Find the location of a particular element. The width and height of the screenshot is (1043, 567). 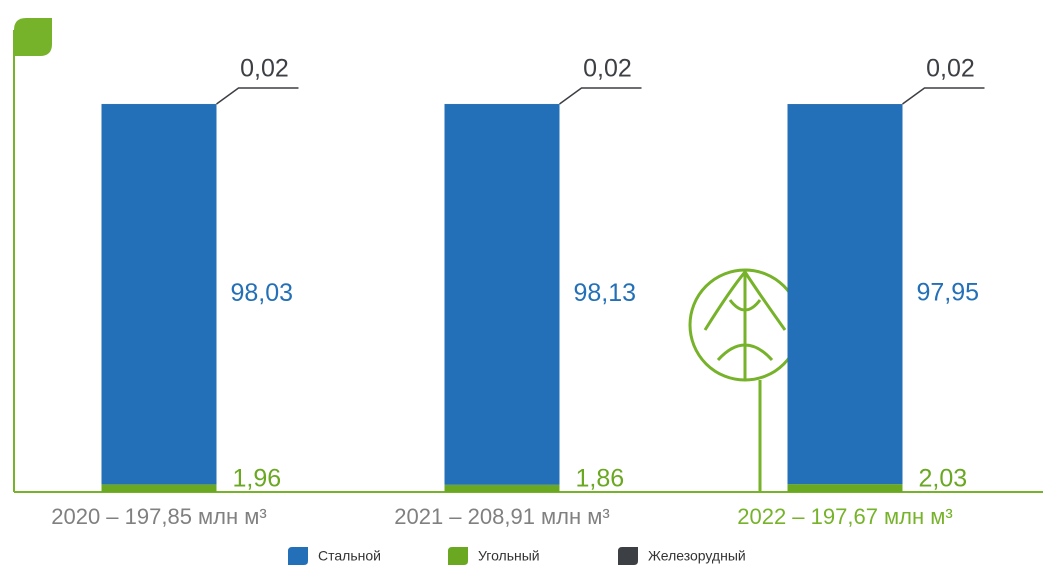

value-label: 1,86 is located at coordinates (600, 479).